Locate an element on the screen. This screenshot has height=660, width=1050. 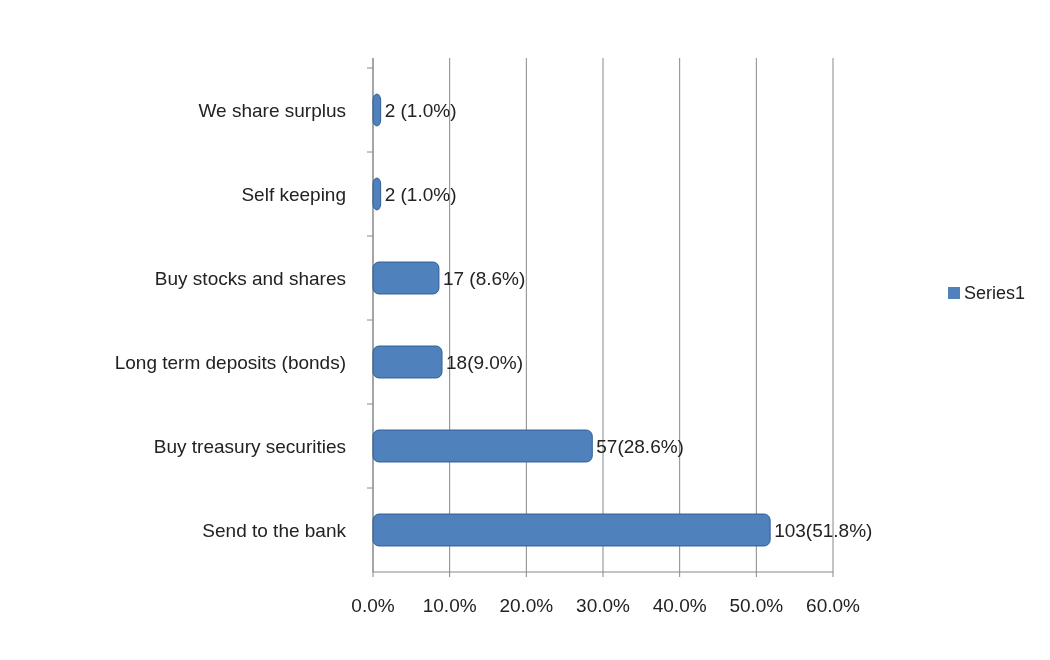
y-tick-label: Buy stocks and shares is located at coordinates (250, 278).